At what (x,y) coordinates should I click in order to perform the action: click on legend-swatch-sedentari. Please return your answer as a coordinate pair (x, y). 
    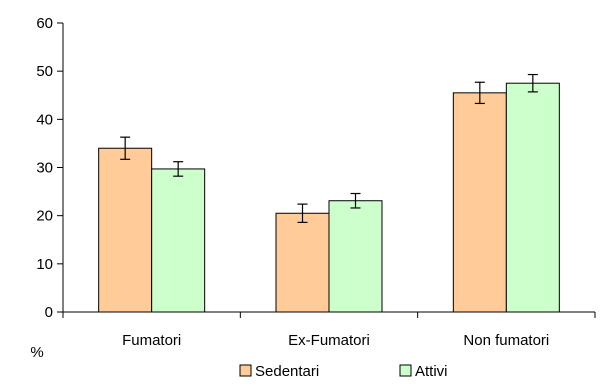
    Looking at the image, I should click on (245, 370).